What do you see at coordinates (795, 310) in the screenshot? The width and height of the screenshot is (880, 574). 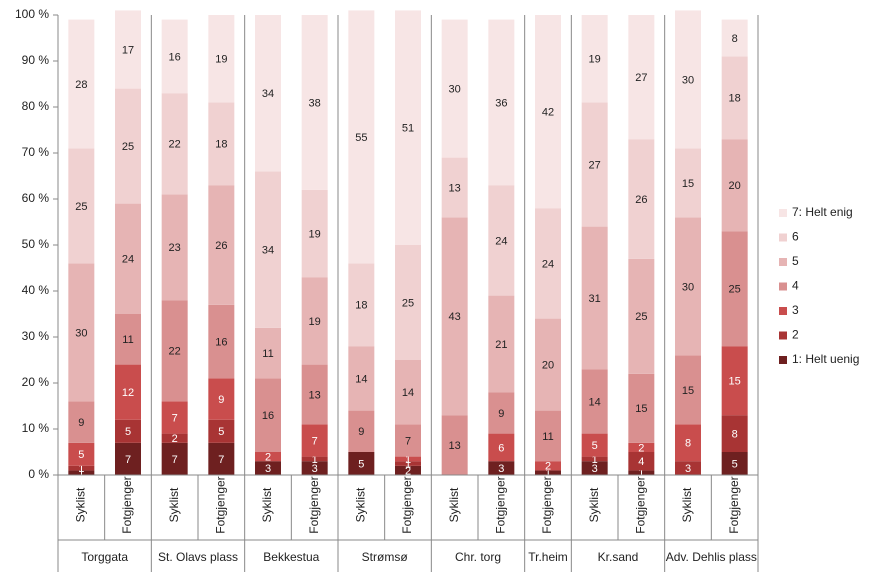 I see `legend-label: 3` at bounding box center [795, 310].